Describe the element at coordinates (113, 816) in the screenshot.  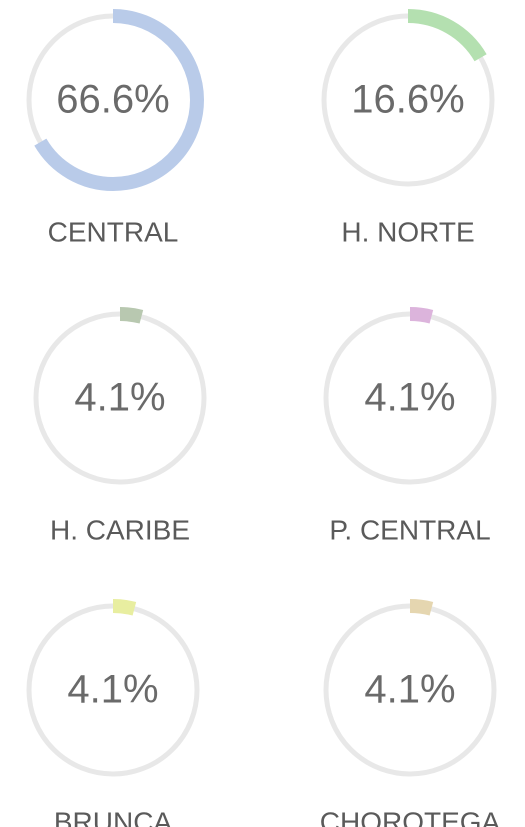
I see `gauge-title: BRUNCA` at that location.